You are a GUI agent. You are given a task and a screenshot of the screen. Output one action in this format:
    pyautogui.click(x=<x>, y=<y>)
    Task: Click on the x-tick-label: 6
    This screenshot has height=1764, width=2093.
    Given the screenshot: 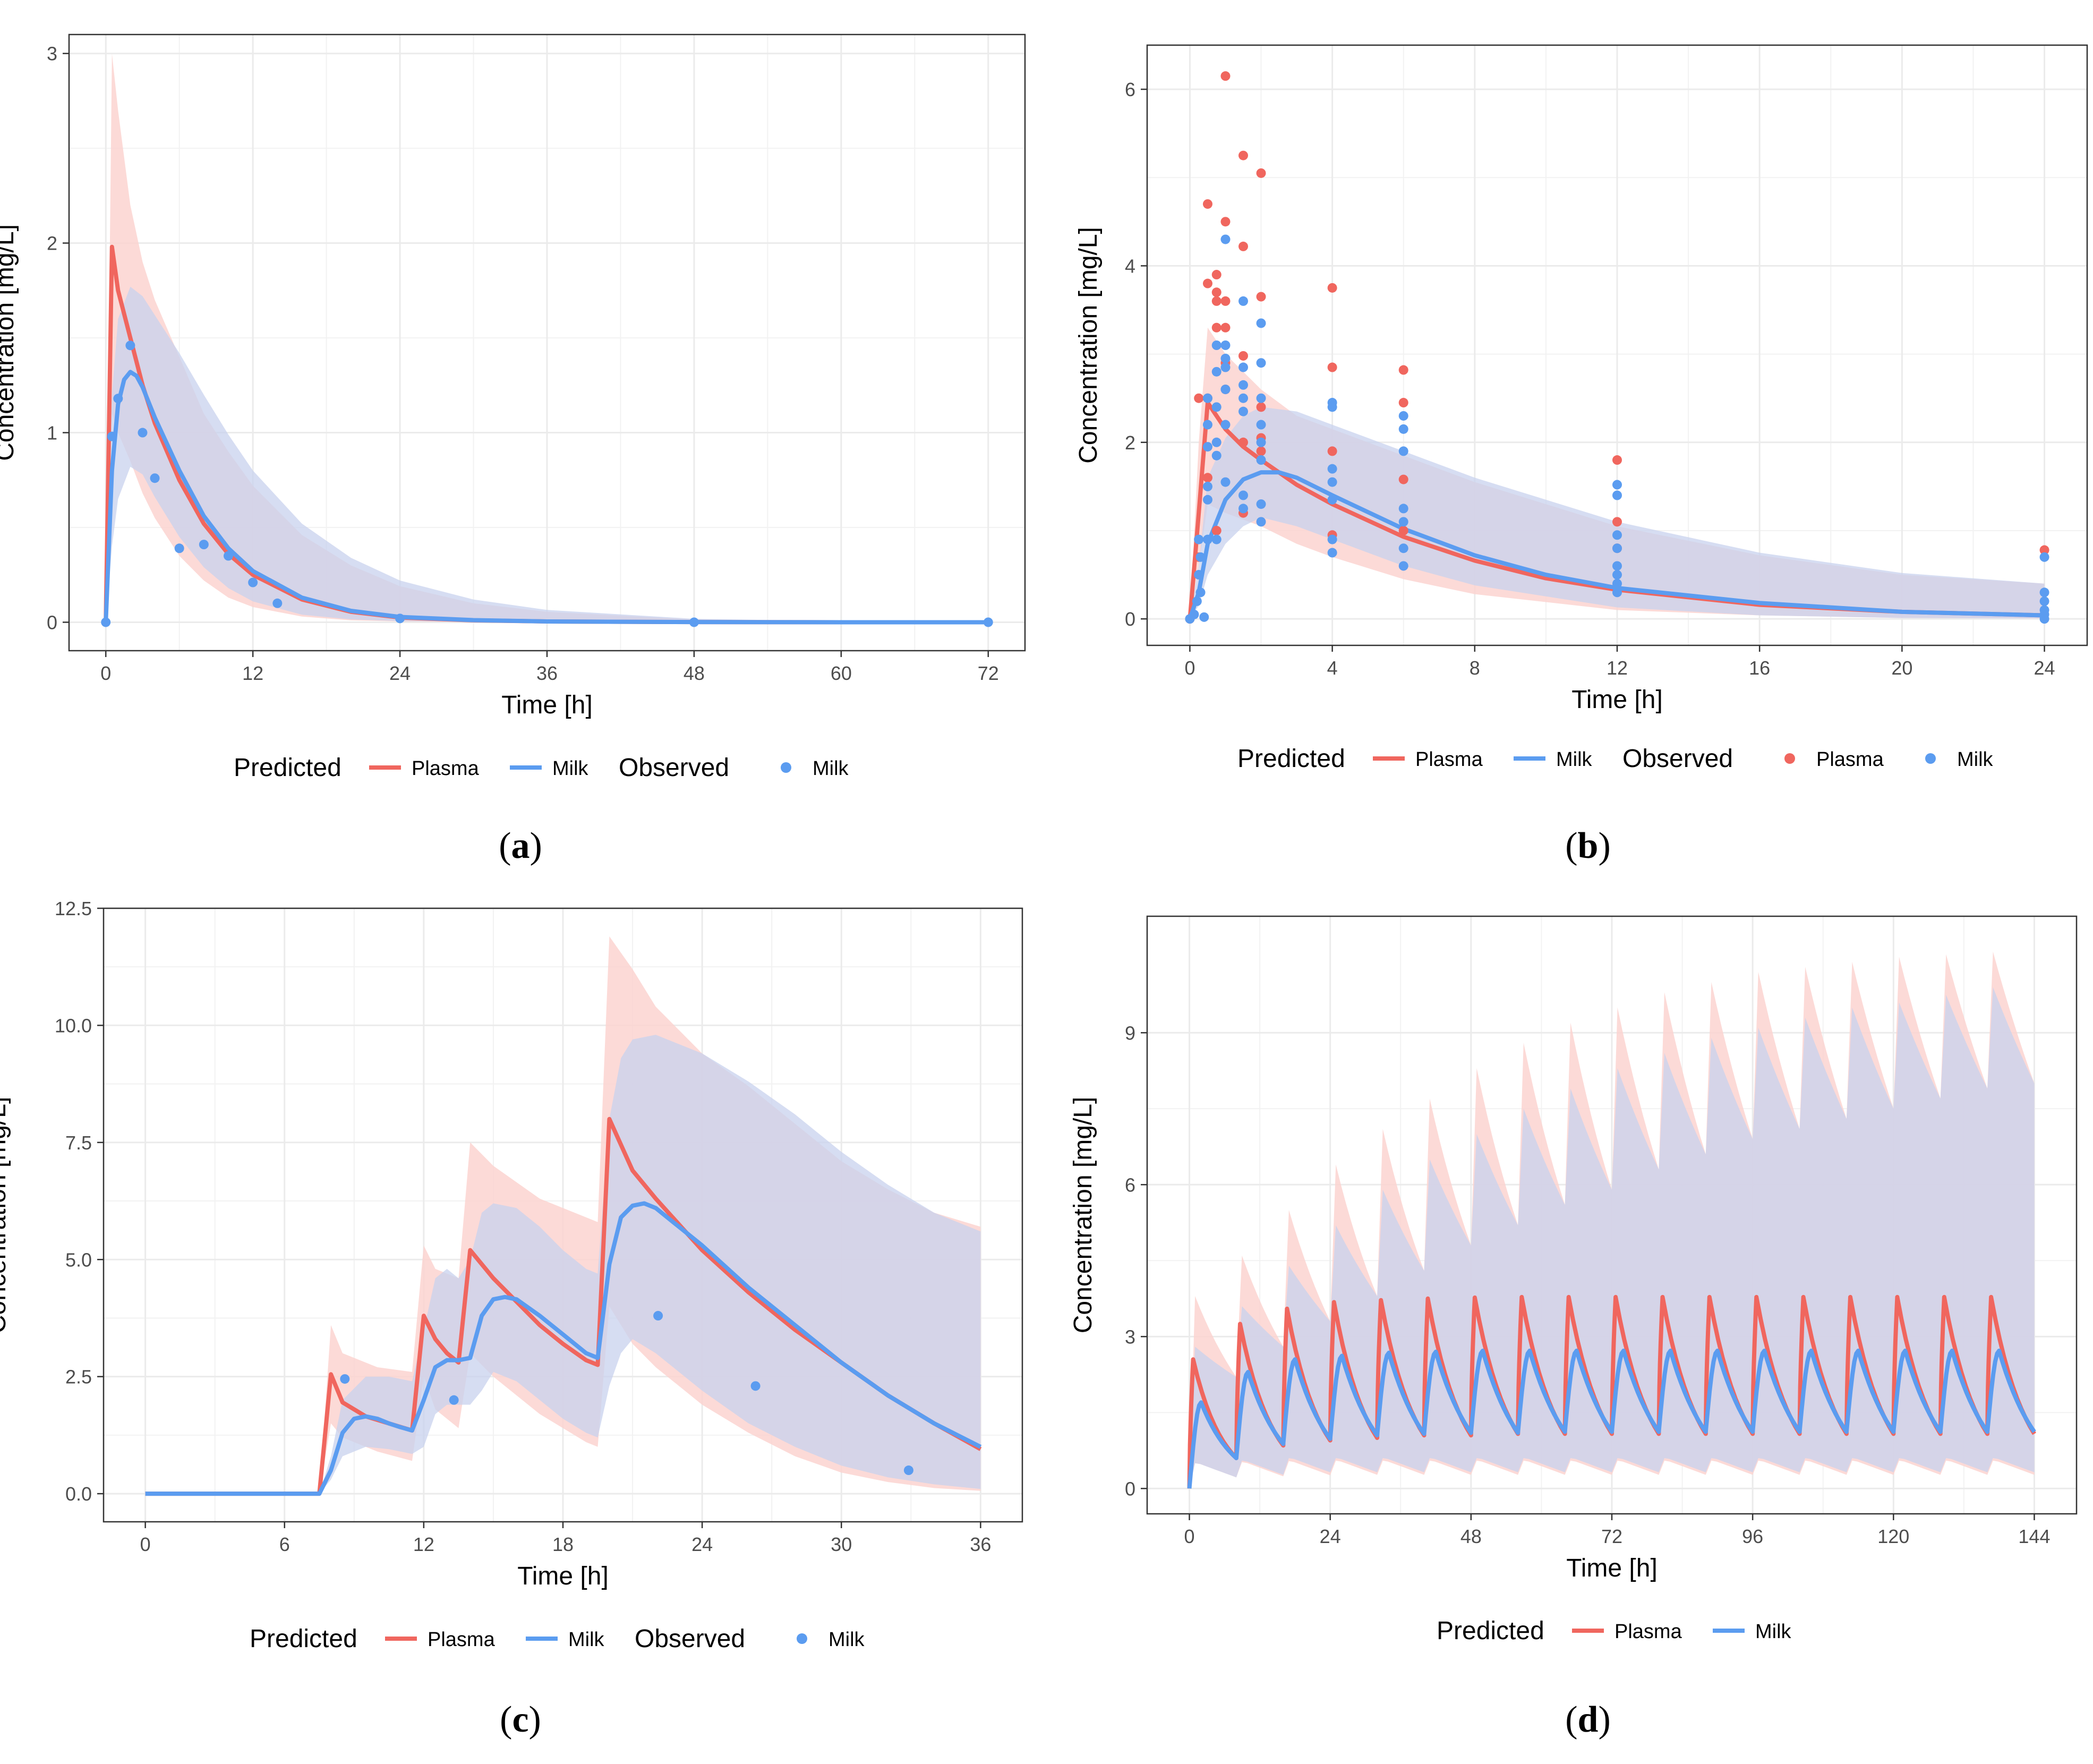 What is the action you would take?
    pyautogui.click(x=284, y=1544)
    